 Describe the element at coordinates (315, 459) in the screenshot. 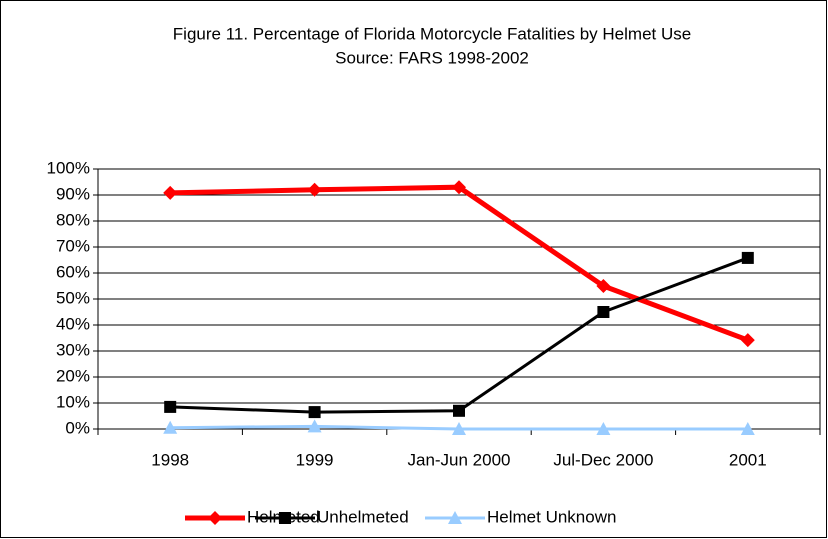

I see `x-tick-label: 1999` at that location.